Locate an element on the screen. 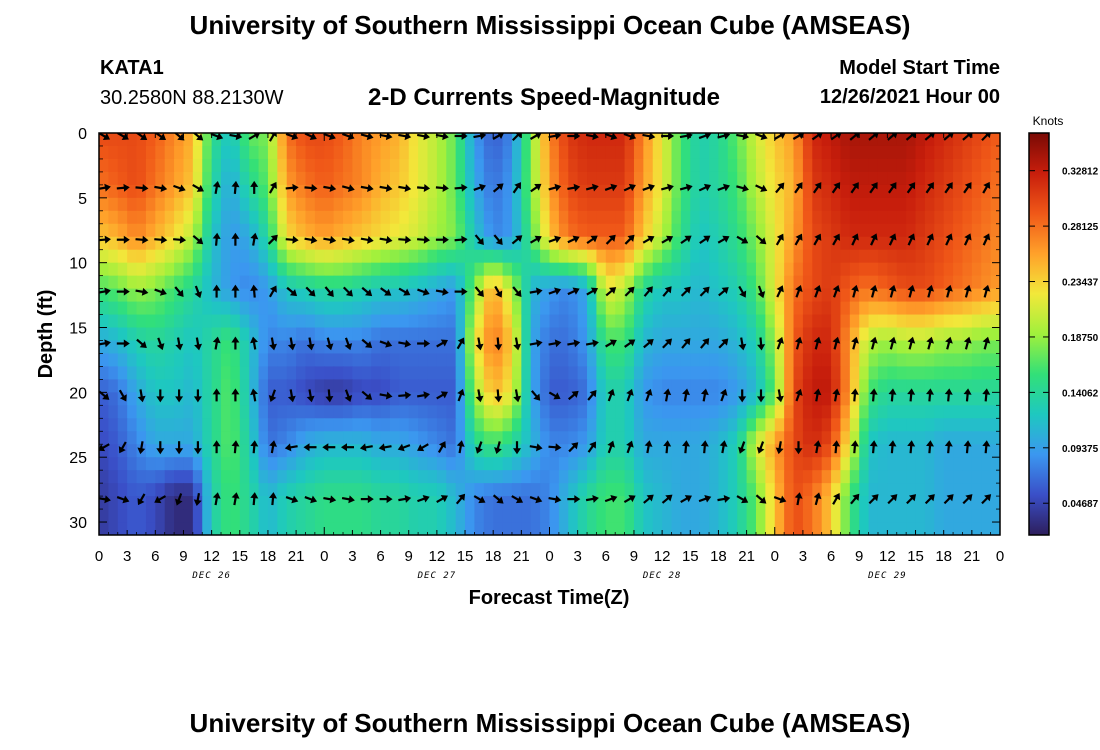  x-tick-label: 21 is located at coordinates (521, 556).